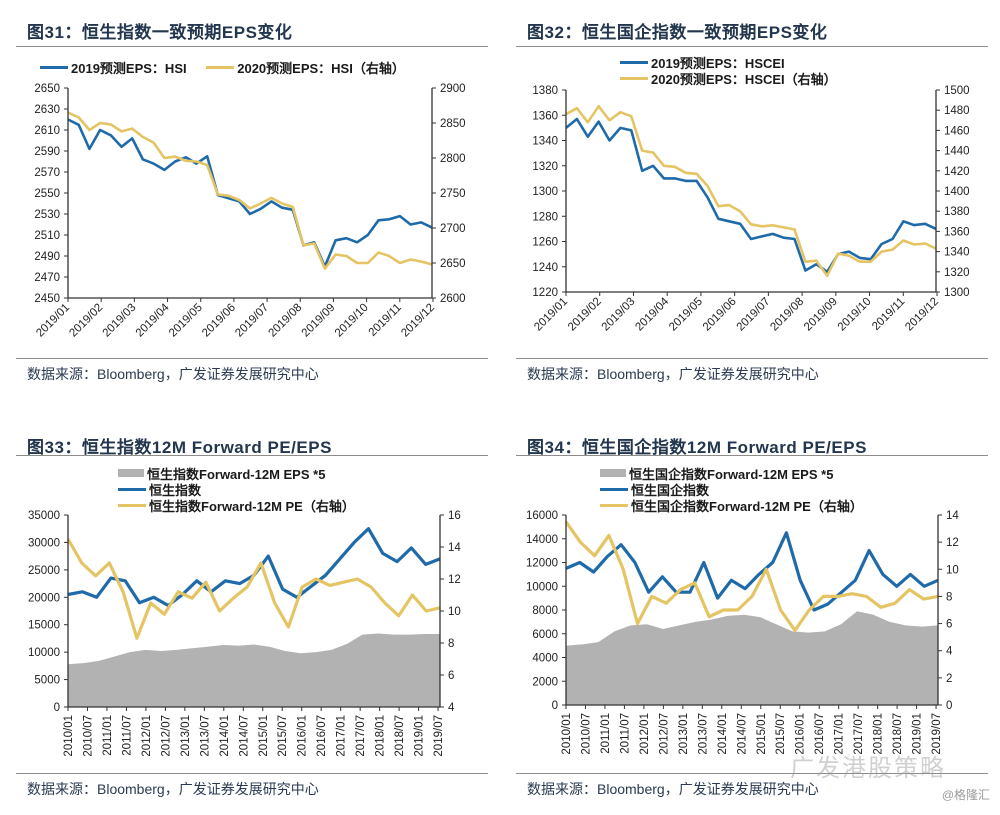  I want to click on legend-item-pe: 恒生国企指数Forward-12M PE（右轴）, so click(731, 505).